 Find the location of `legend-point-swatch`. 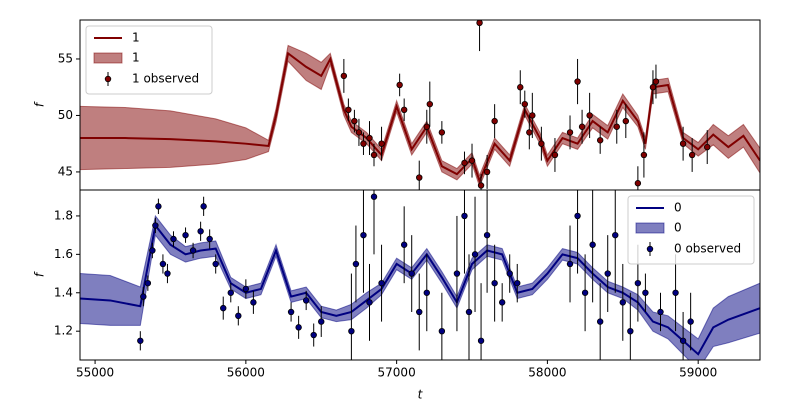

legend-point-swatch is located at coordinates (108, 79).